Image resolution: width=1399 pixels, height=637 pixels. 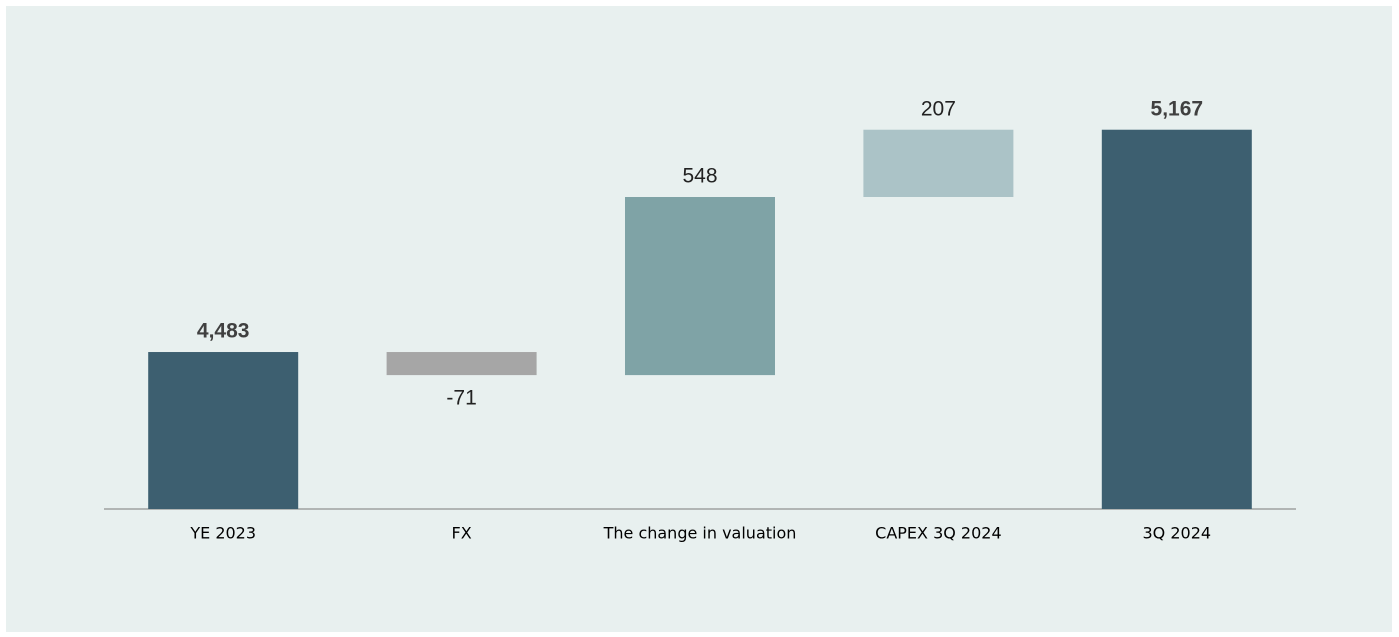 What do you see at coordinates (223, 331) in the screenshot?
I see `data-label: 4,483` at bounding box center [223, 331].